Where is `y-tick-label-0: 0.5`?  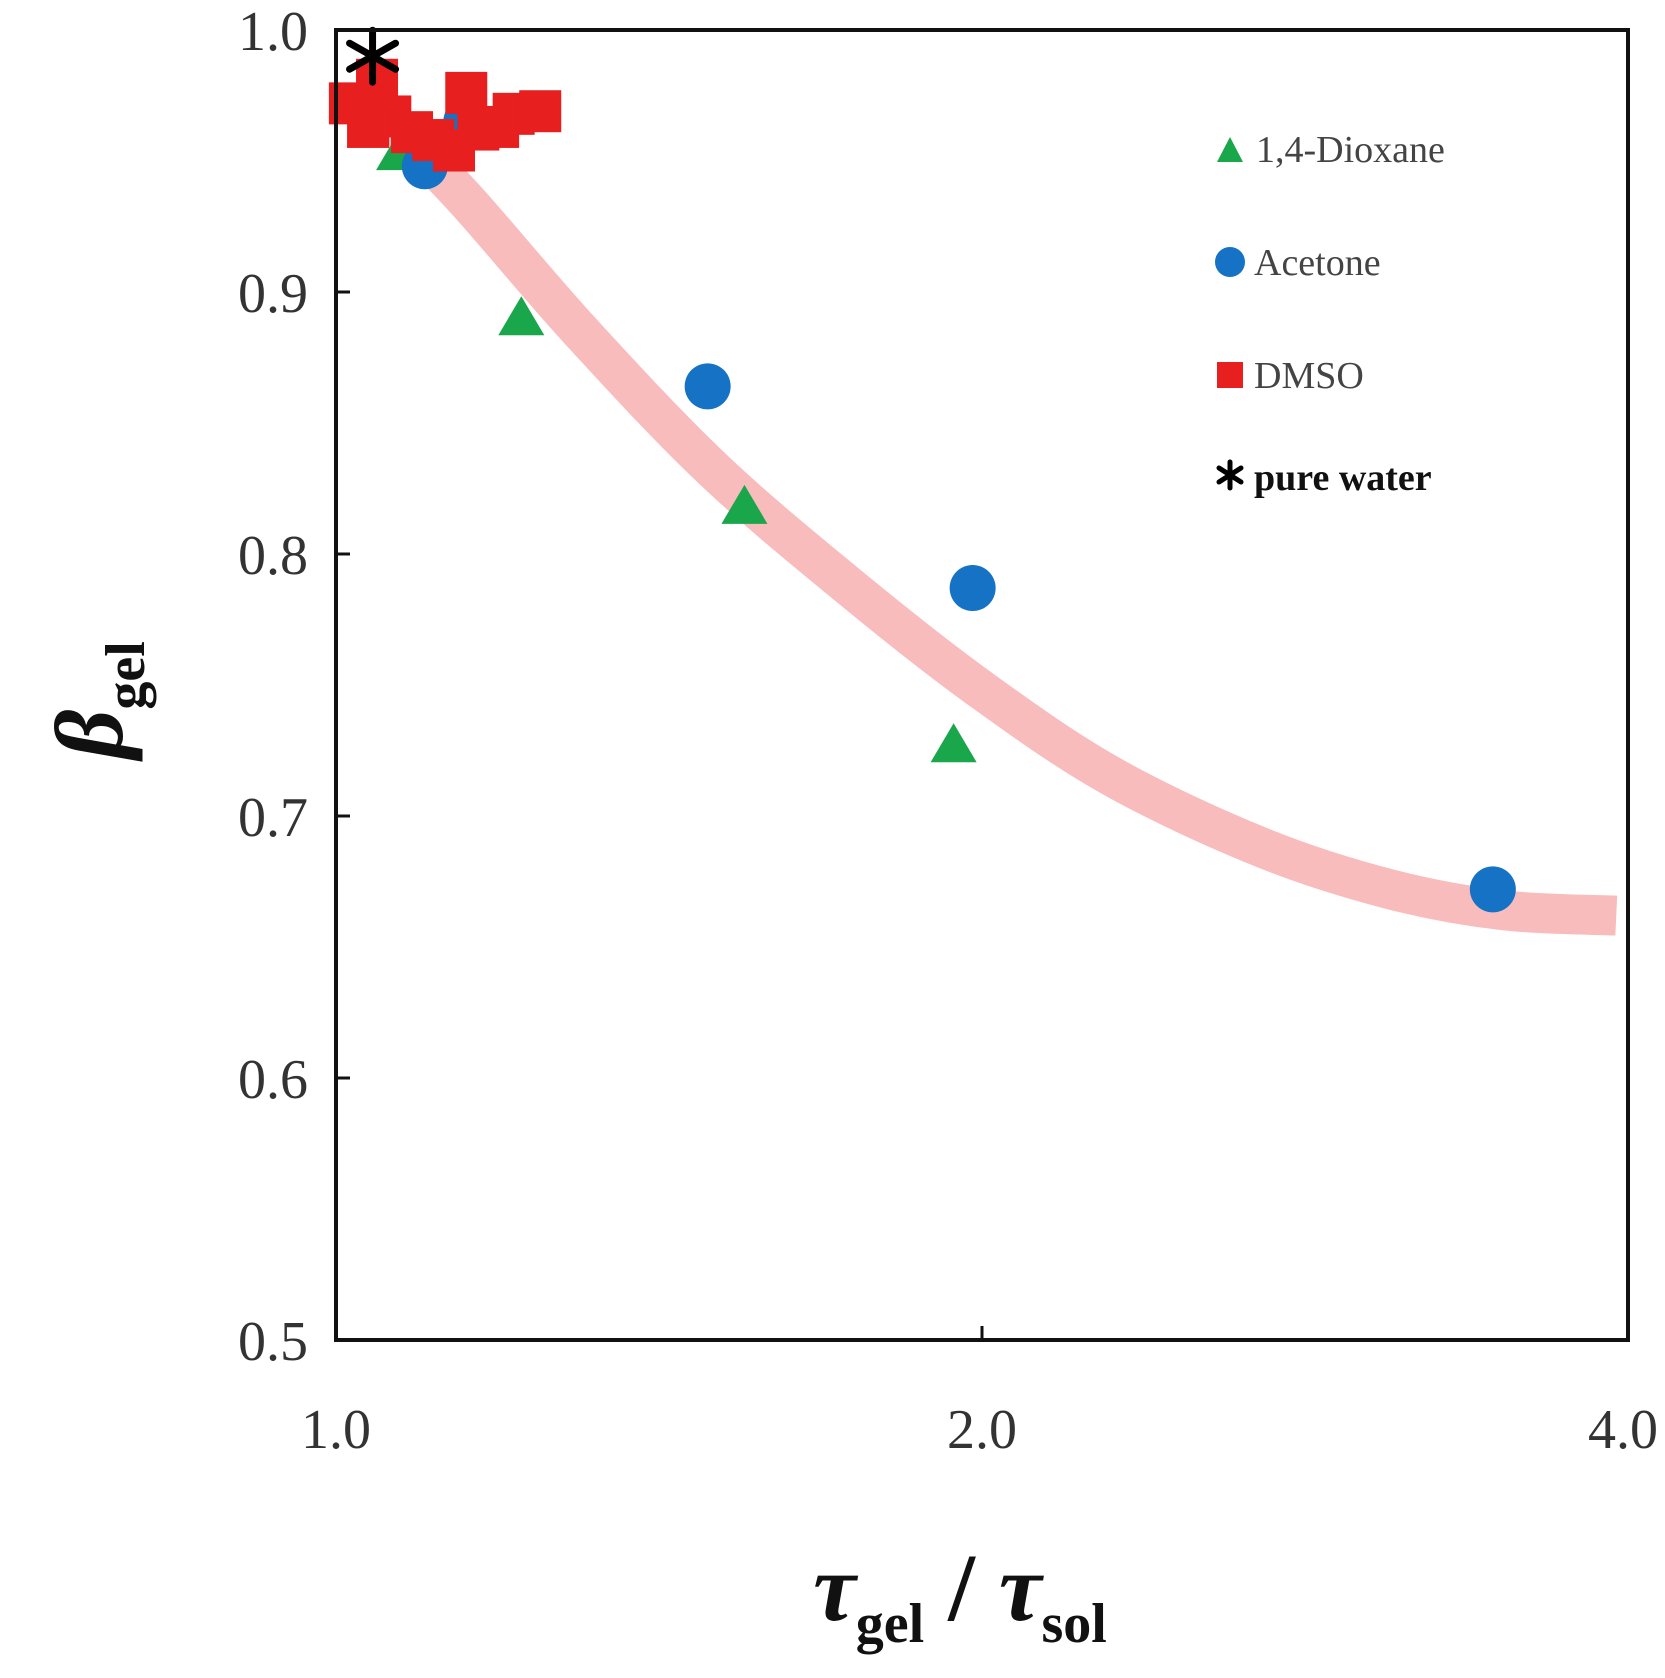
y-tick-label-0: 0.5 is located at coordinates (273, 1342).